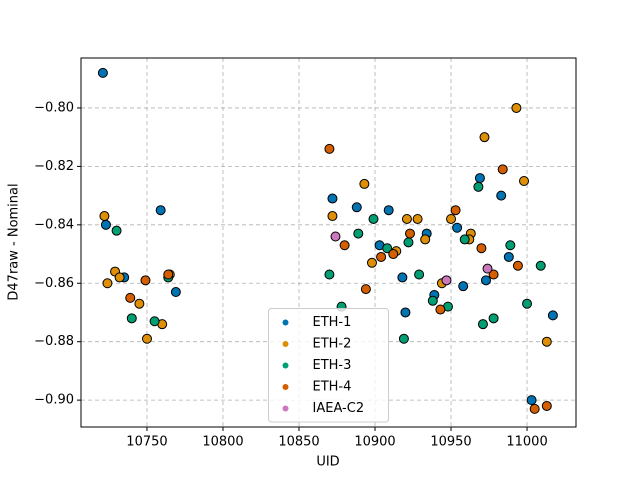 This screenshot has height=484, width=640. I want to click on legend-label: ETH-2, so click(332, 344).